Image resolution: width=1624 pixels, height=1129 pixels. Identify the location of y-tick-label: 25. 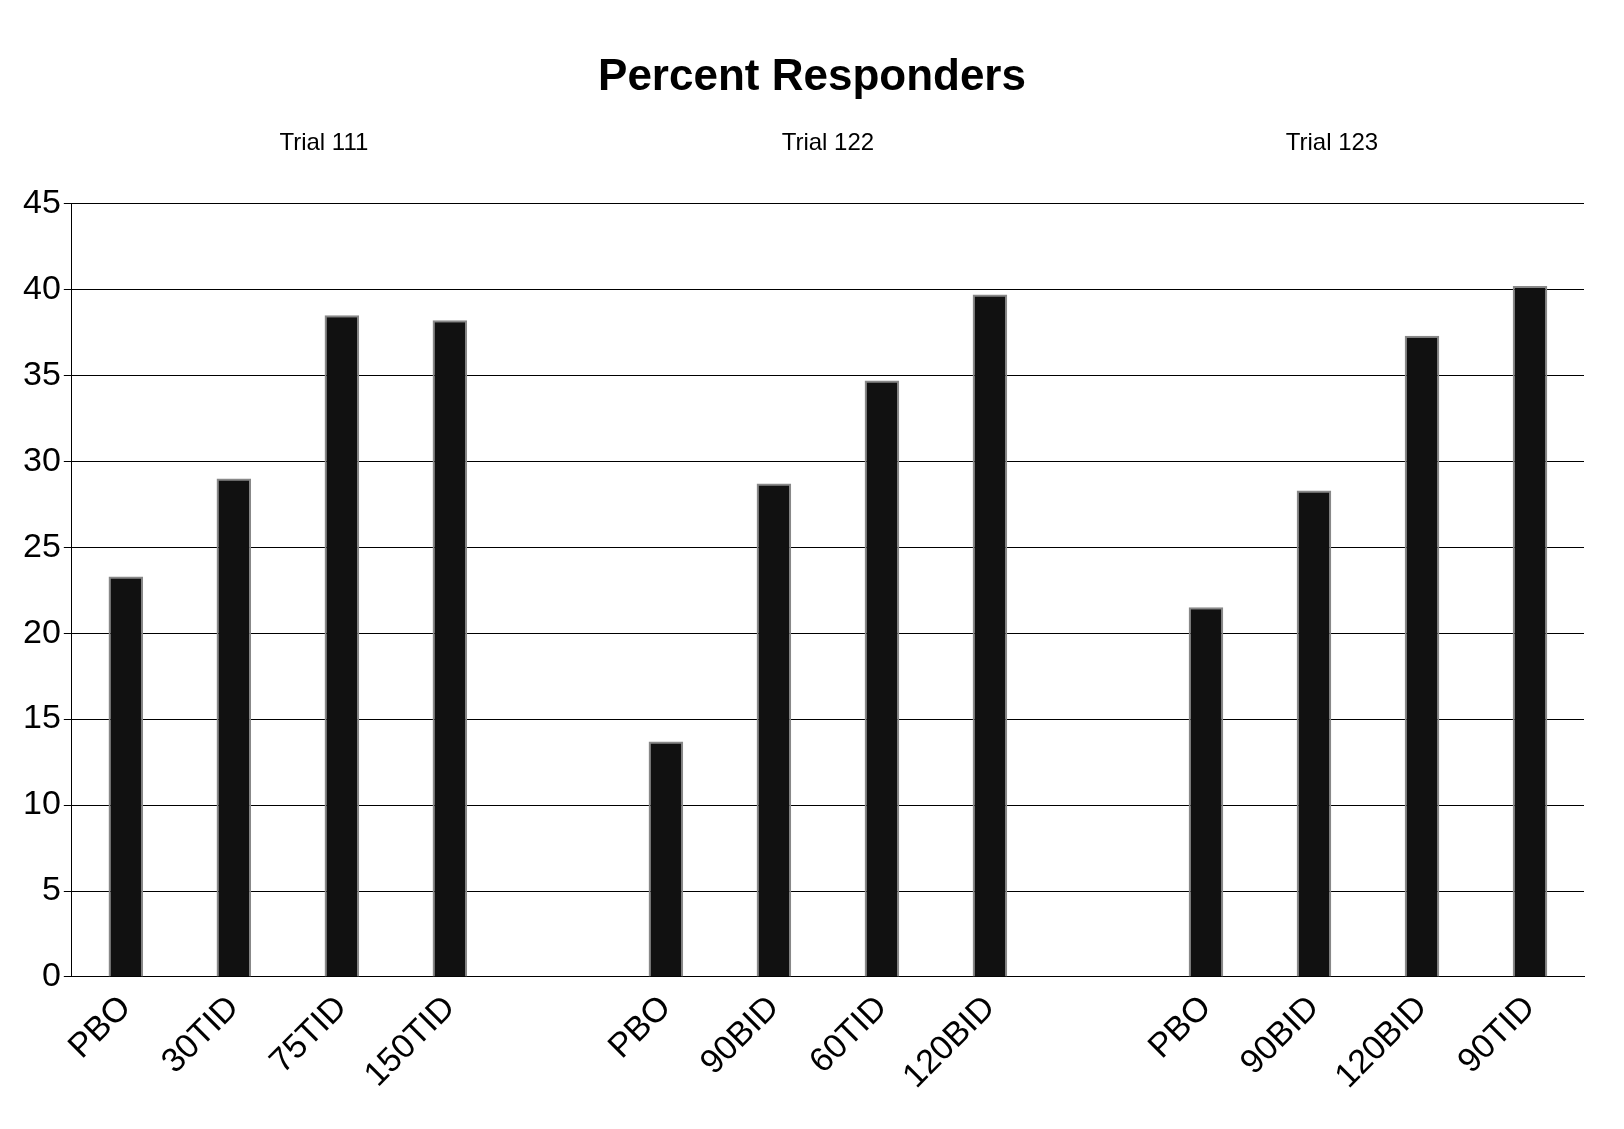
(41, 544).